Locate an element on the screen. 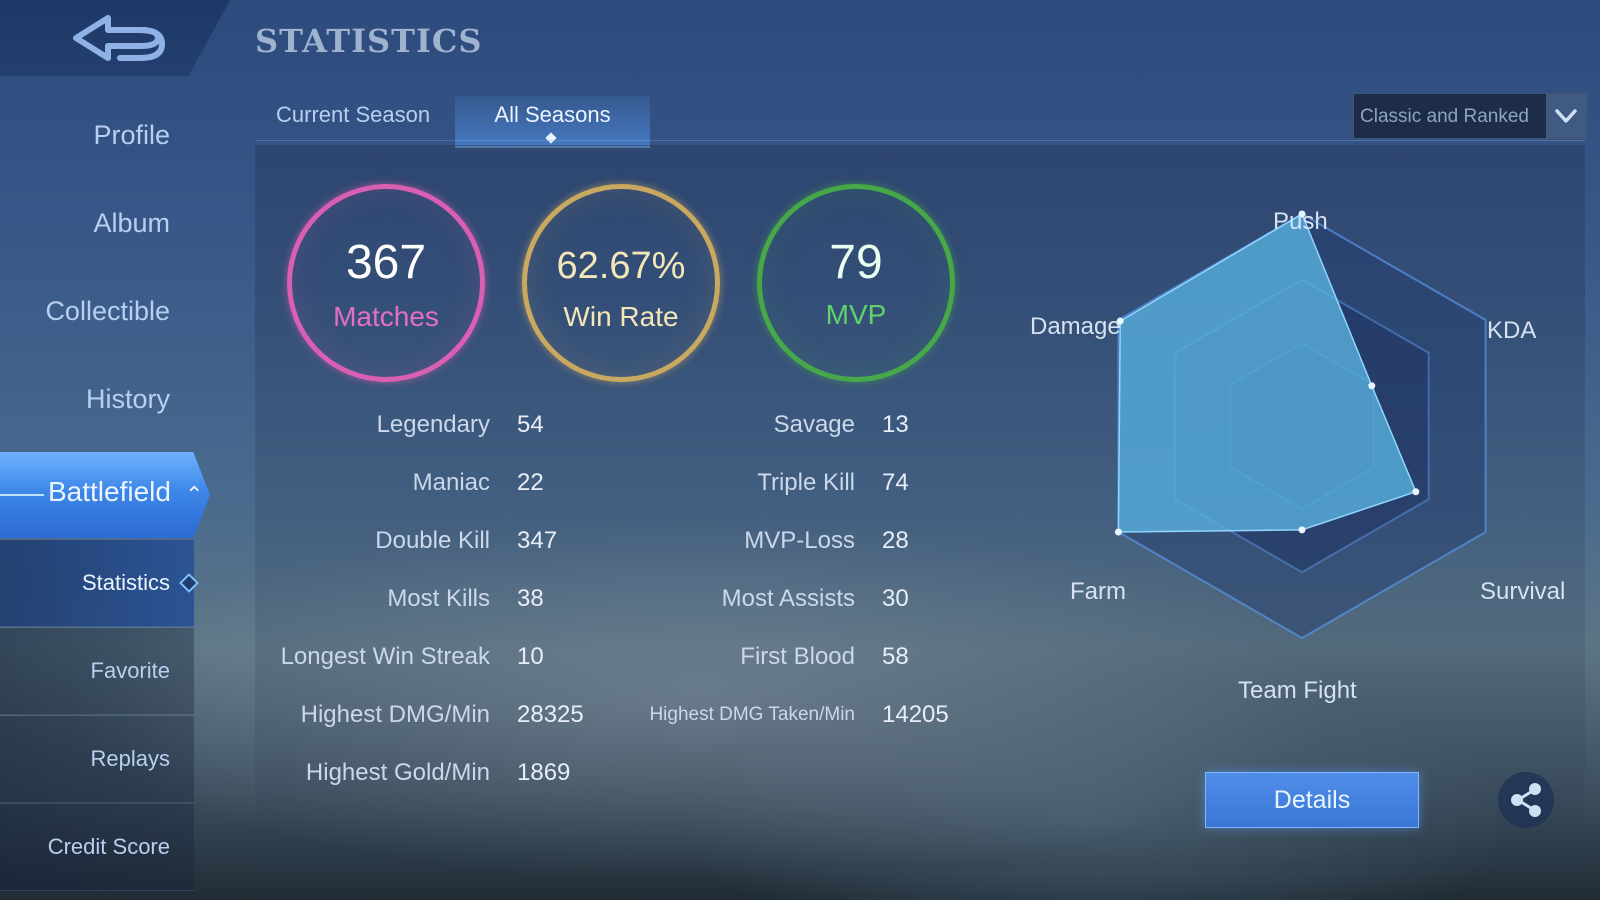 This screenshot has width=1600, height=900. mode-select-value: Classic and Ranked is located at coordinates (1444, 116).